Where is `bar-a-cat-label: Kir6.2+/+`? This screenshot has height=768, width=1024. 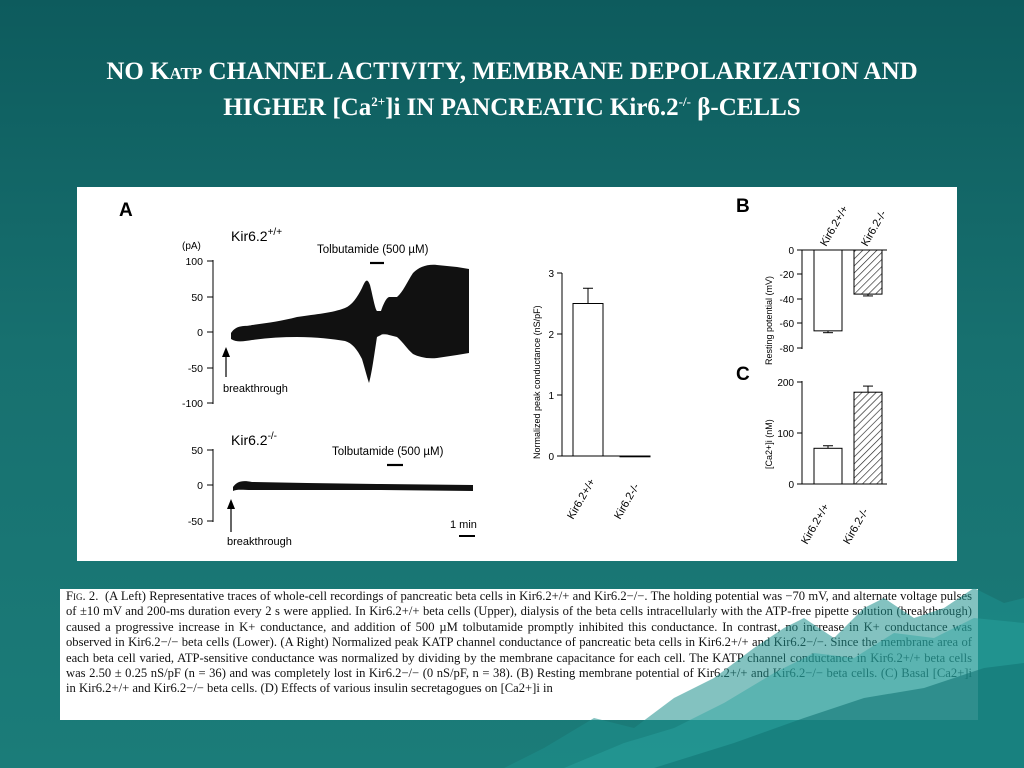 bar-a-cat-label: Kir6.2+/+ is located at coordinates (581, 499).